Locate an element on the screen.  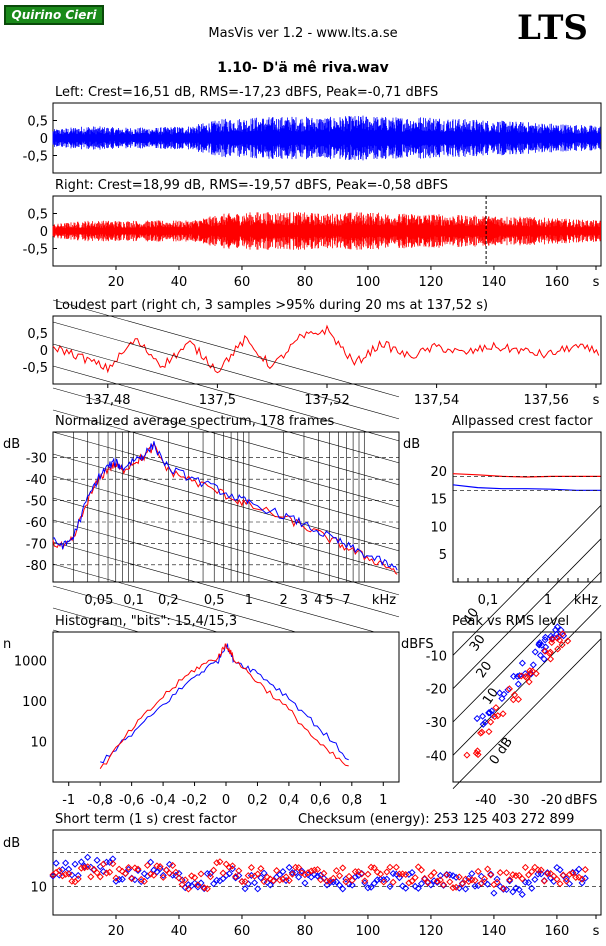
spectrum-ytick: -70 is located at coordinates (36, 544).